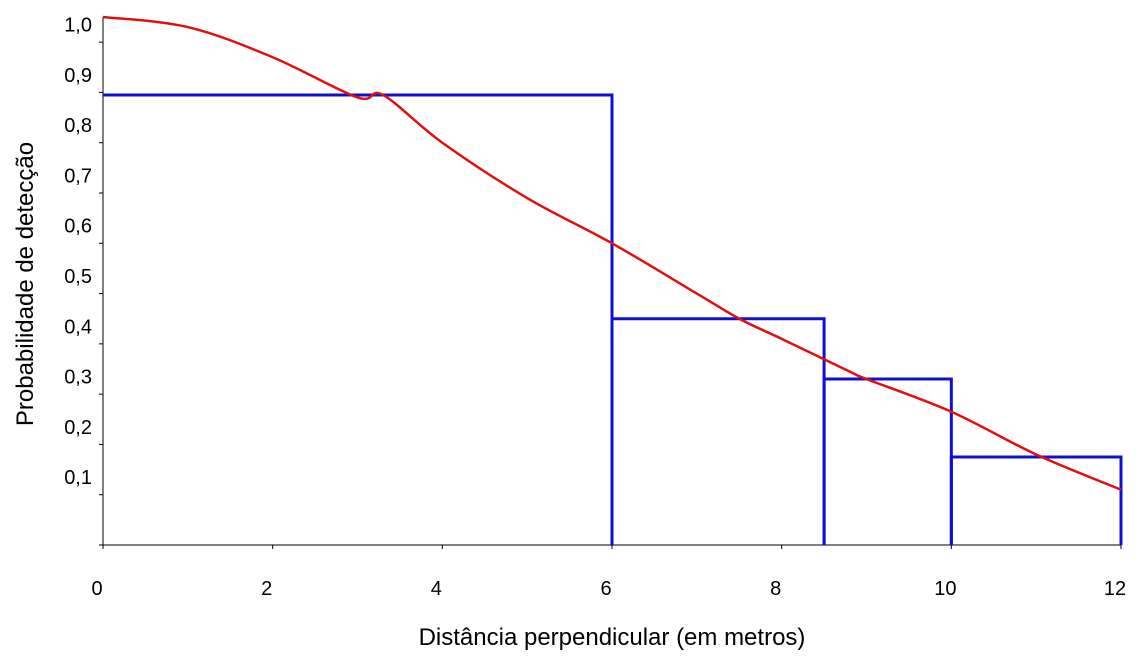  I want to click on y-tick-label: 1,0, so click(78, 26).